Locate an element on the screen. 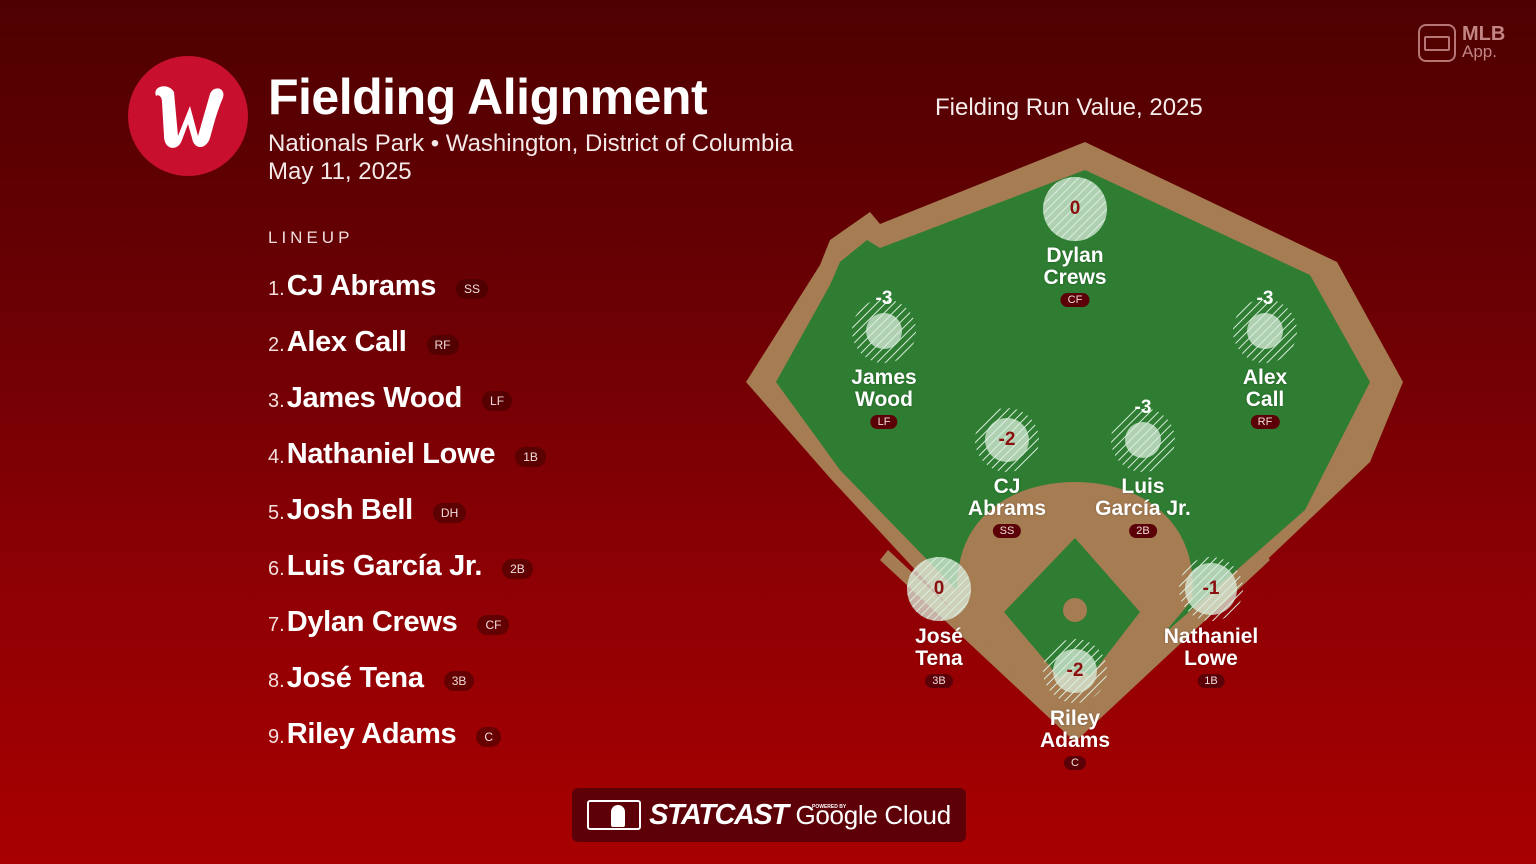 This screenshot has height=864, width=1536. fielder-1b: Nathaniel Lowe 1B is located at coordinates (1211, 656).